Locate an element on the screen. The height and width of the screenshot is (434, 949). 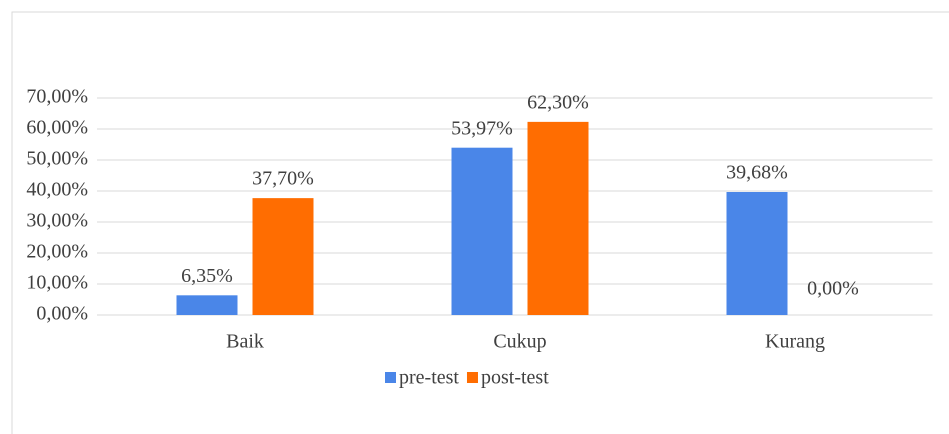
data-label: 6,35% is located at coordinates (207, 276).